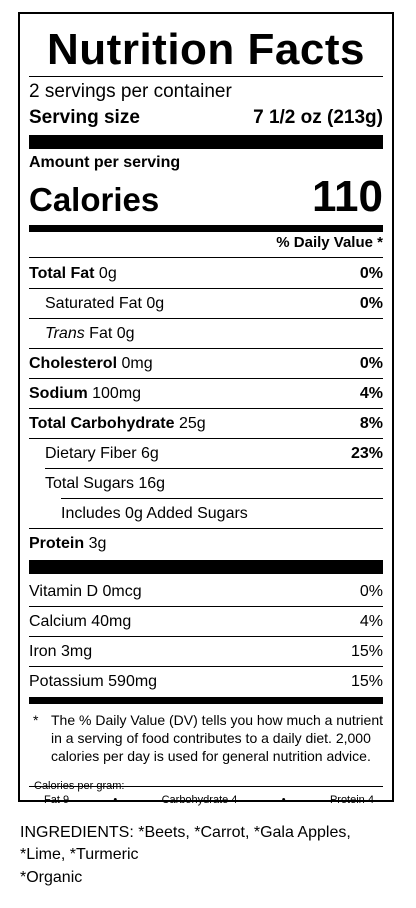 The image size is (416, 908). Describe the element at coordinates (206, 483) in the screenshot. I see `nutrient-row-total-sugars: Total Sugars 16g` at that location.